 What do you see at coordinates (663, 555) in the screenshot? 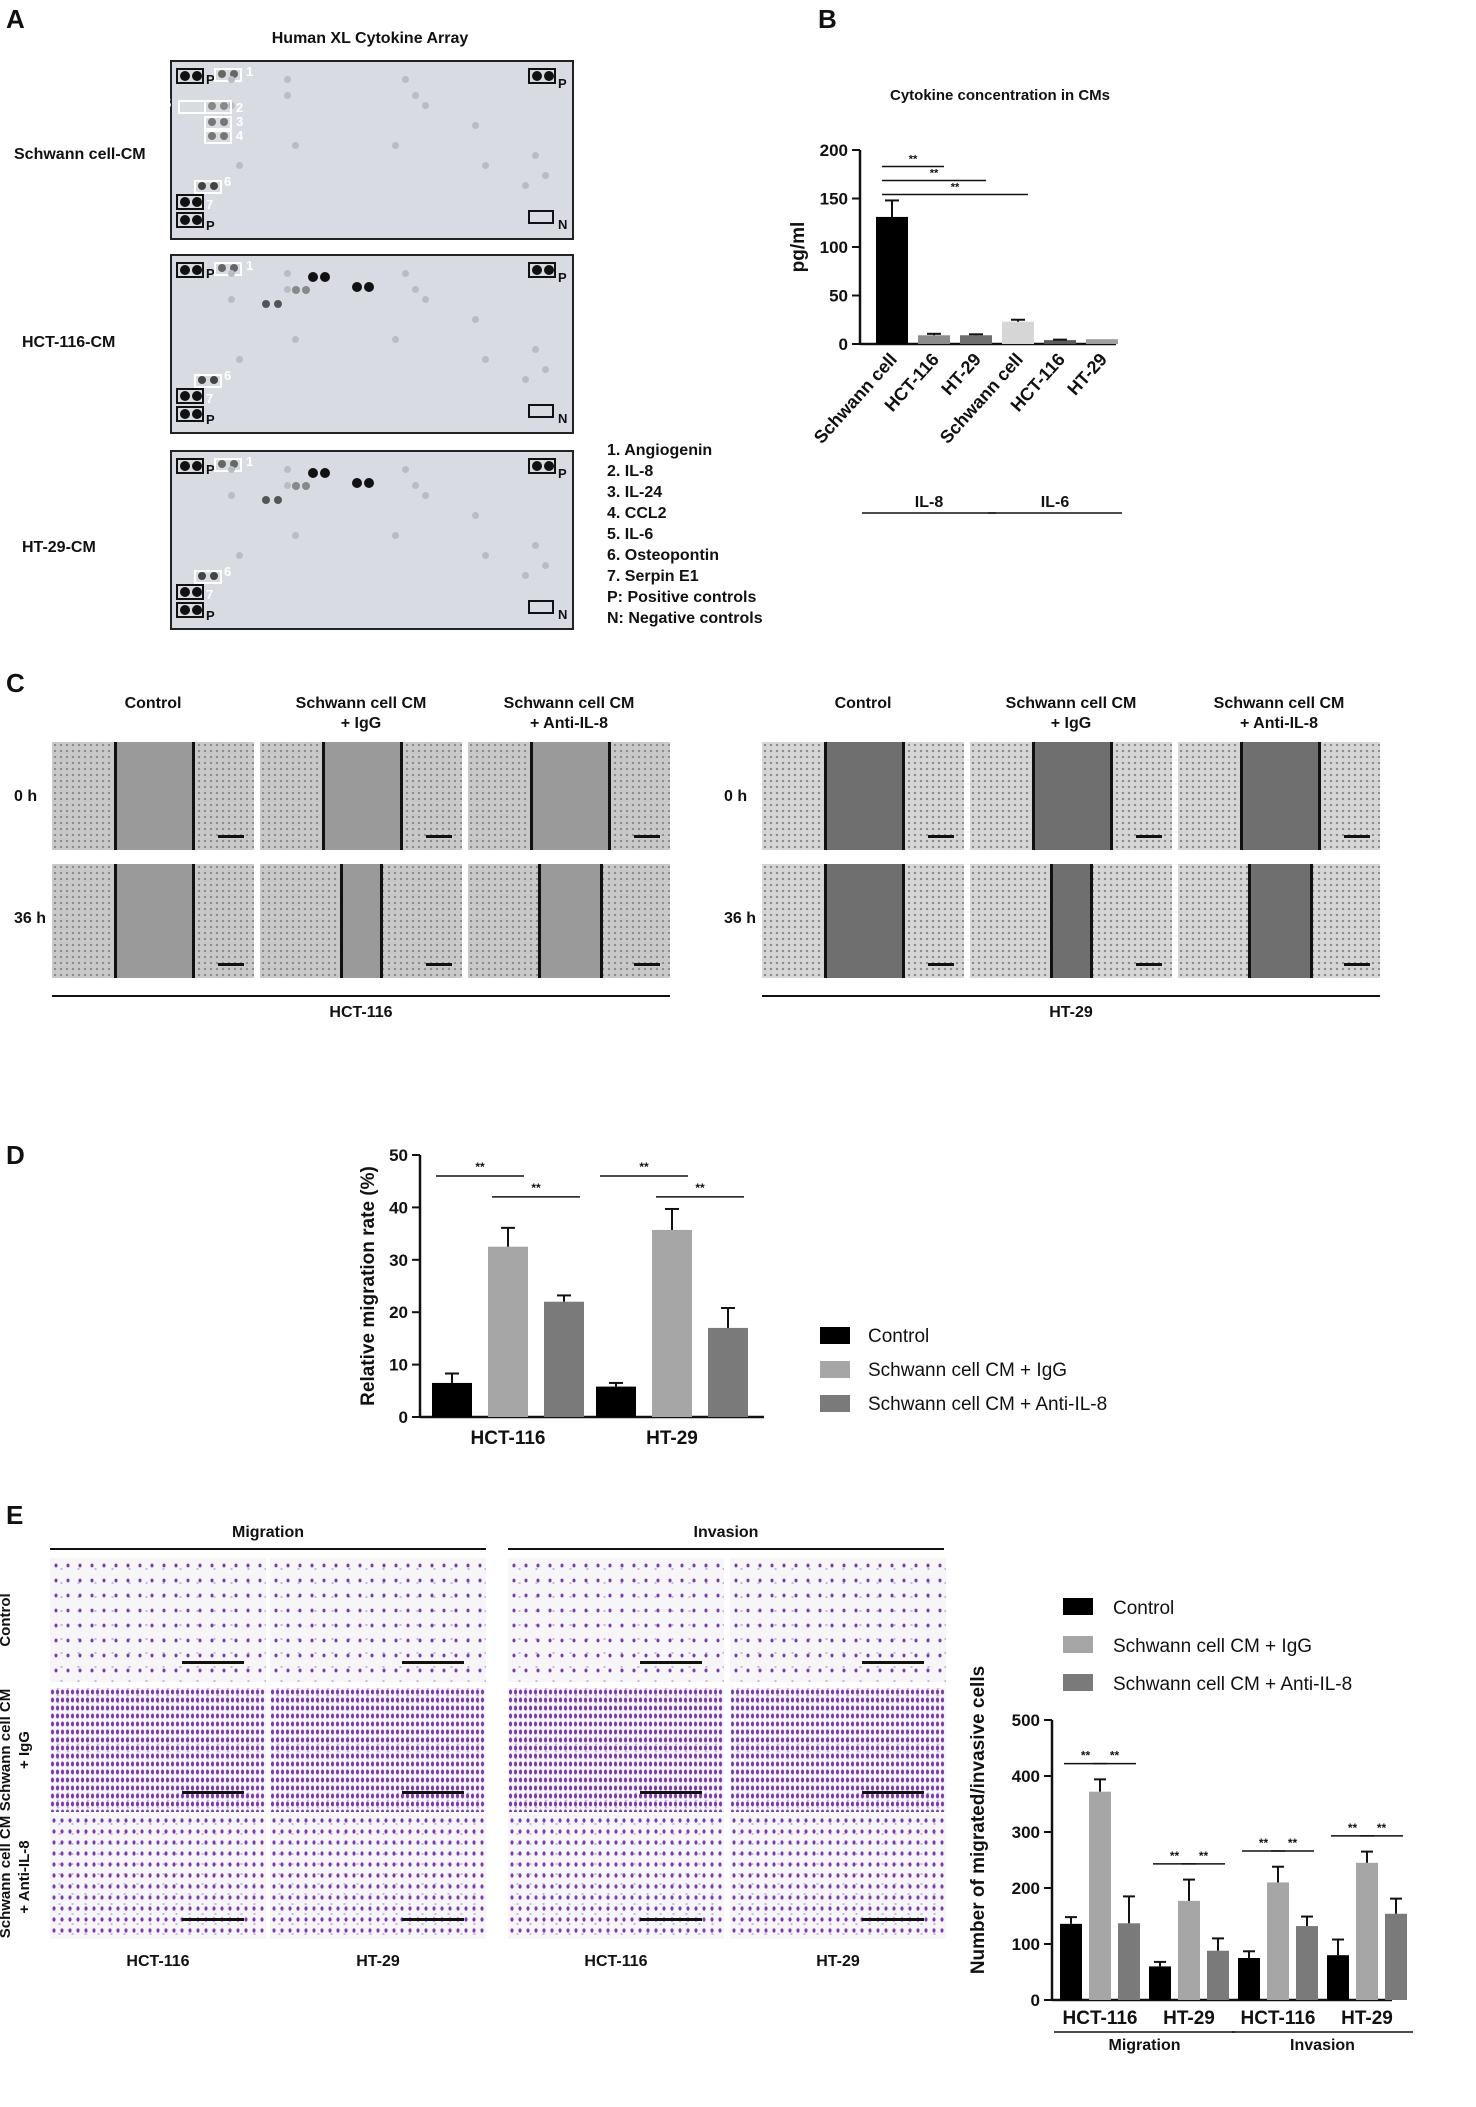
I see `legend-item: 6. Osteopontin` at bounding box center [663, 555].